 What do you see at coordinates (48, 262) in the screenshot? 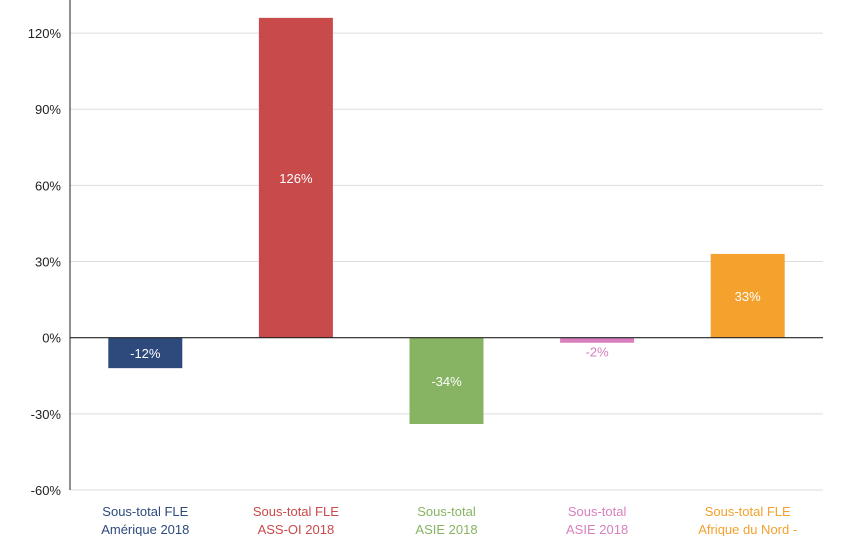
I see `y-tick-label: 30%` at bounding box center [48, 262].